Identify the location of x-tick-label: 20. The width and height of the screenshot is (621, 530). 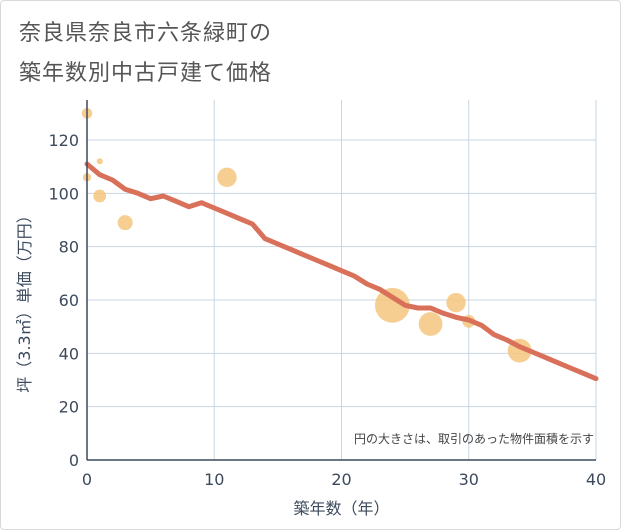
(341, 479).